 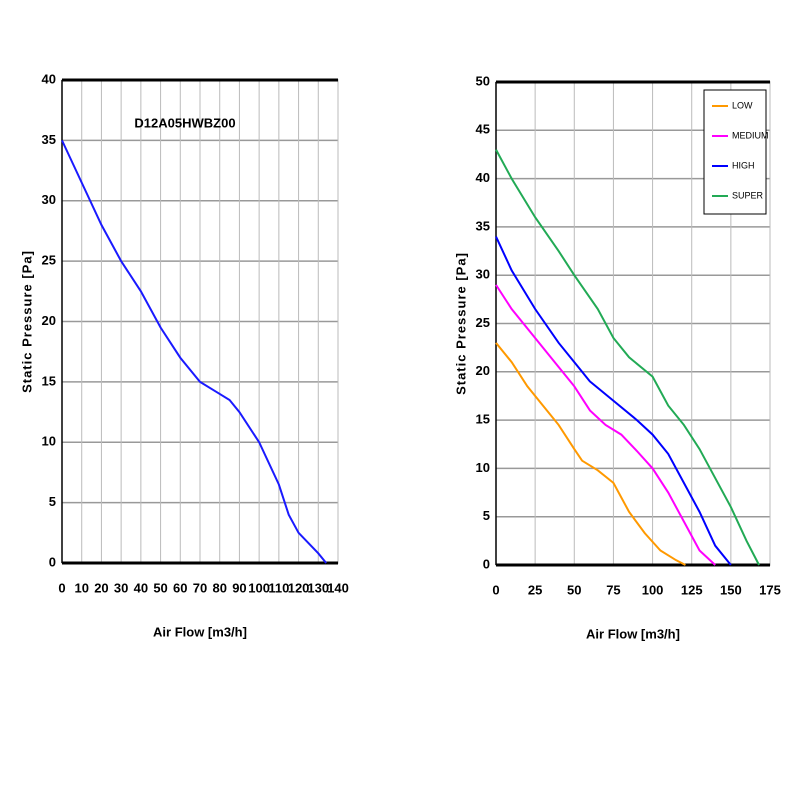 What do you see at coordinates (750, 135) in the screenshot?
I see `legend-label: MEDIUM` at bounding box center [750, 135].